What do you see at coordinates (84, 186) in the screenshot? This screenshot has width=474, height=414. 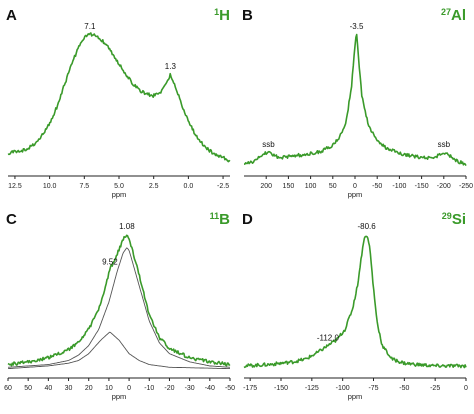 I see `x-tick-label: 7.5` at bounding box center [84, 186].